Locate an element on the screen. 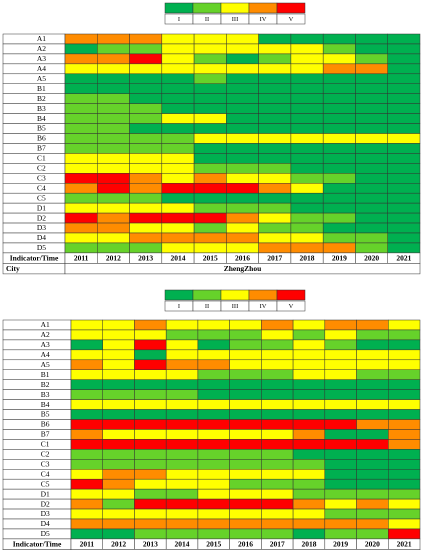 This screenshot has width=424, height=550. row-label: C1 is located at coordinates (45, 444).